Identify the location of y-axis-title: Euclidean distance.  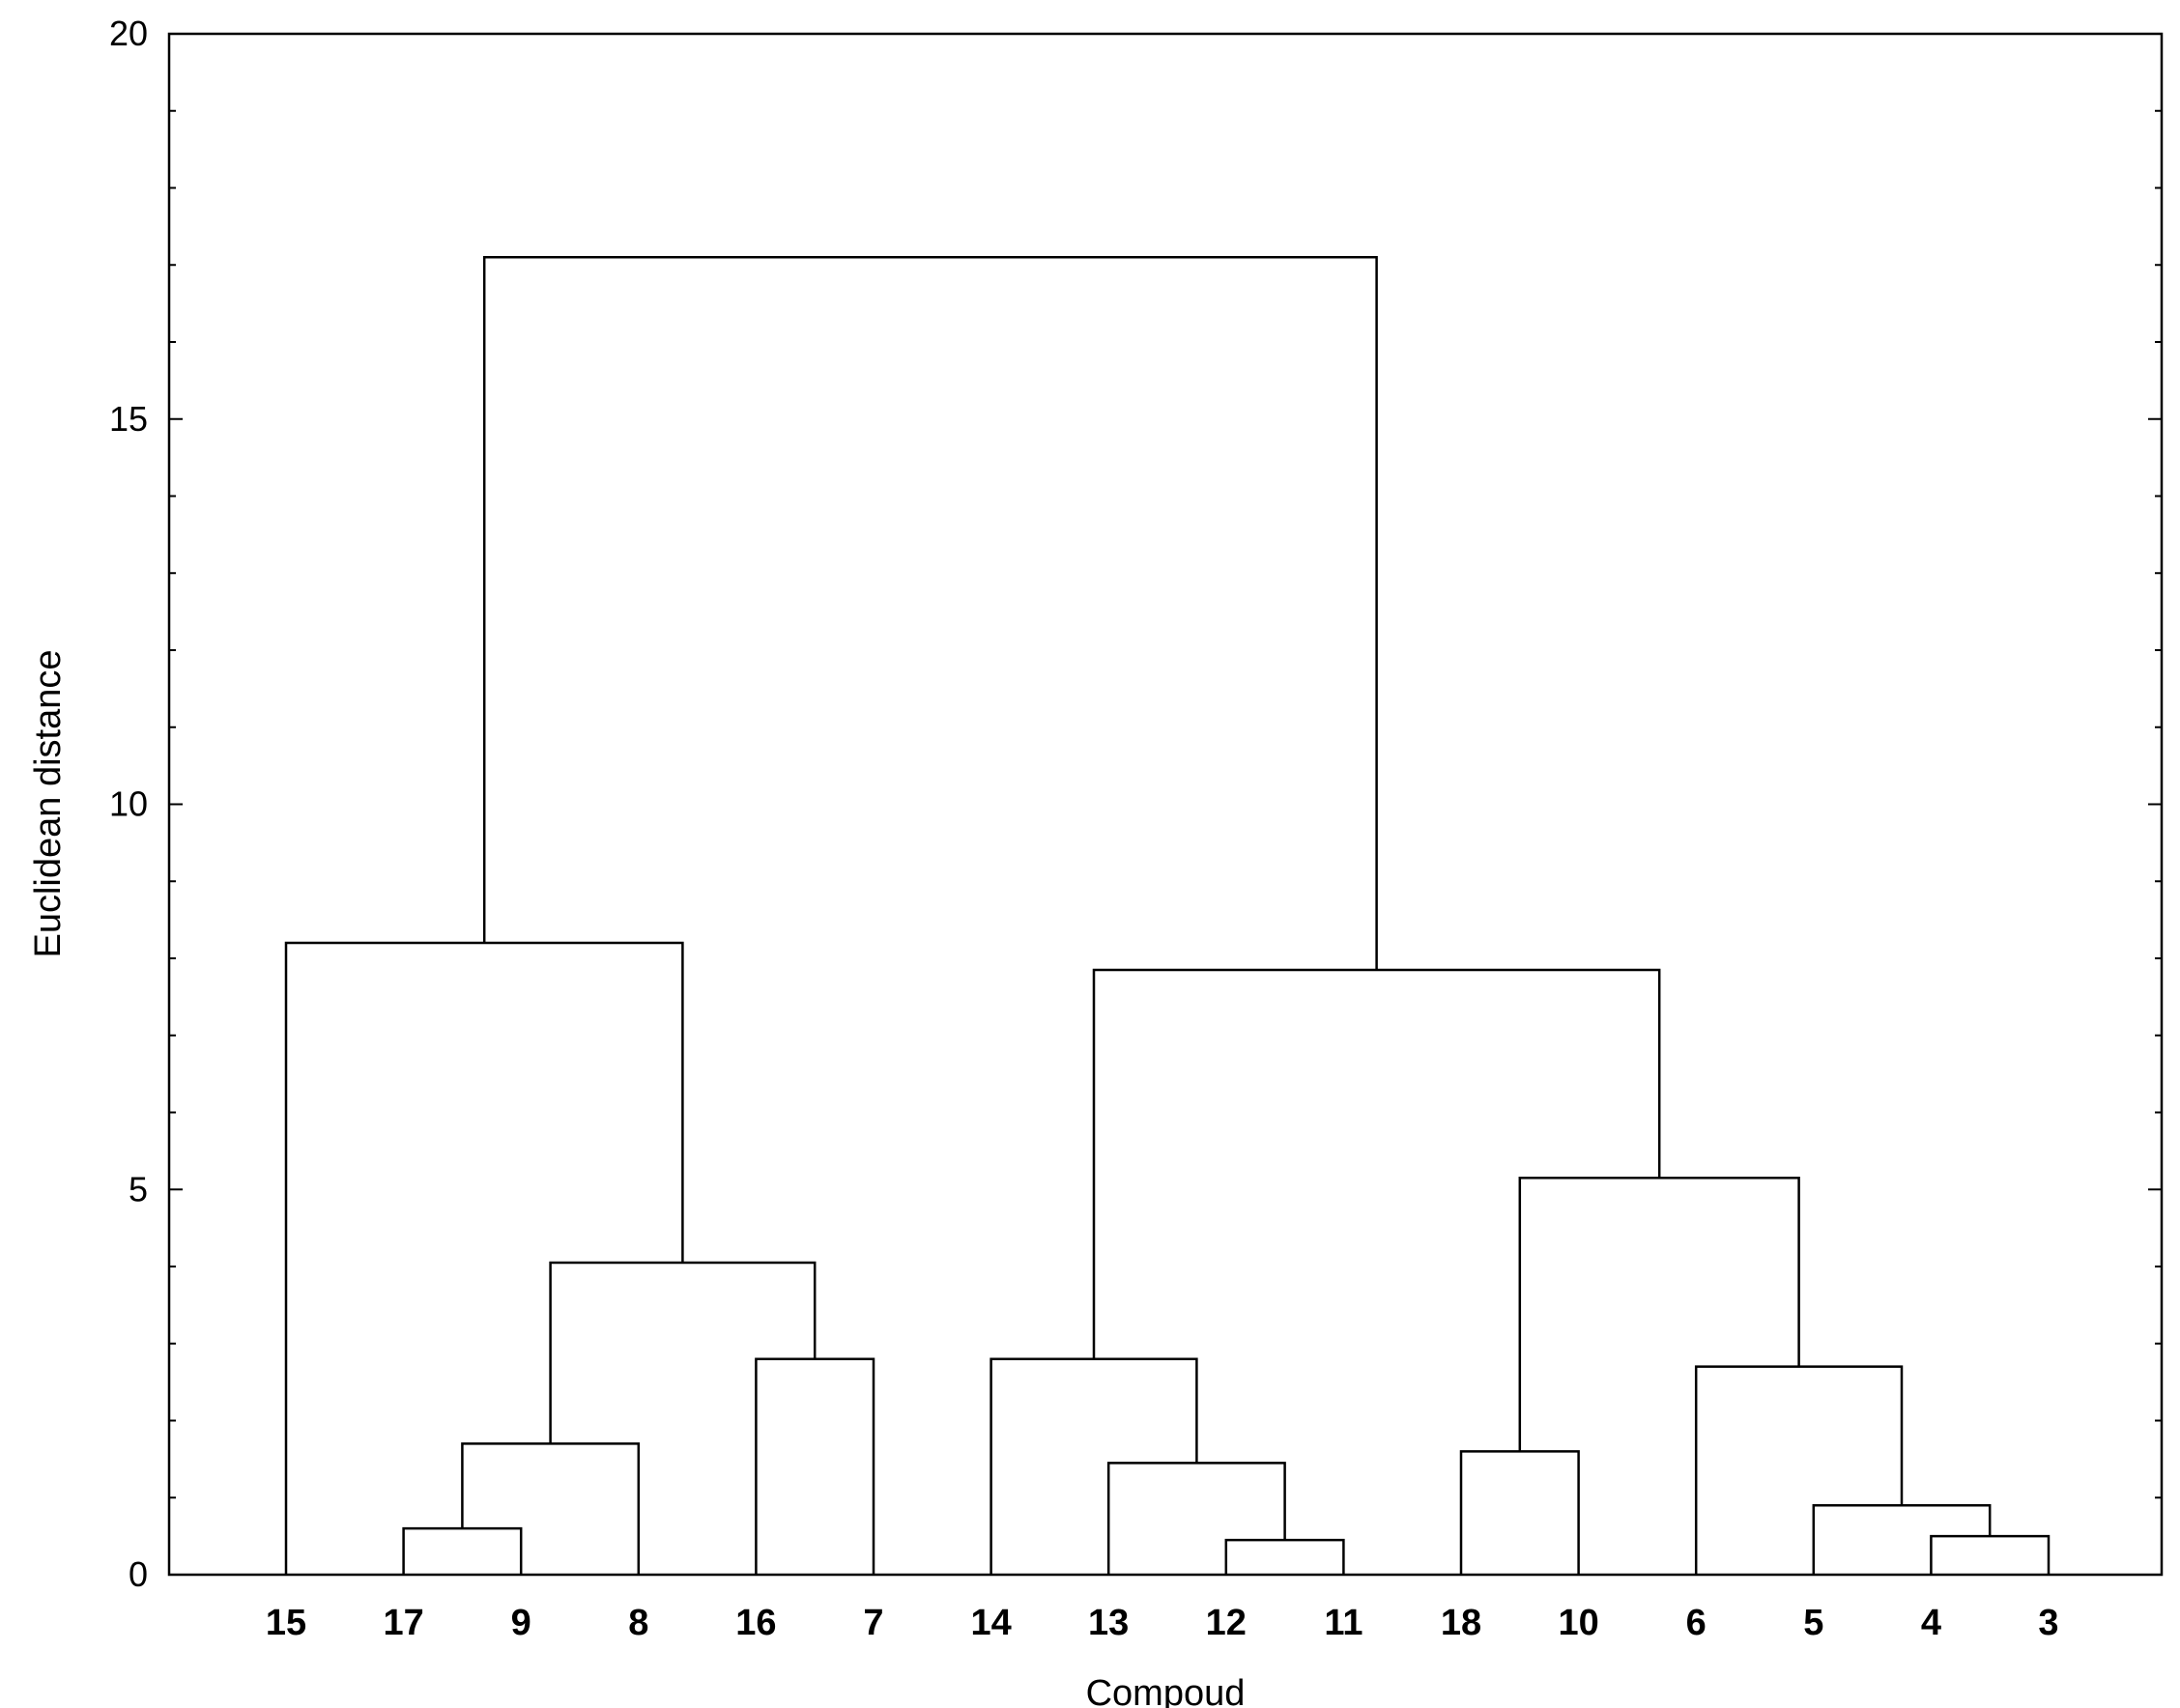
(48, 804).